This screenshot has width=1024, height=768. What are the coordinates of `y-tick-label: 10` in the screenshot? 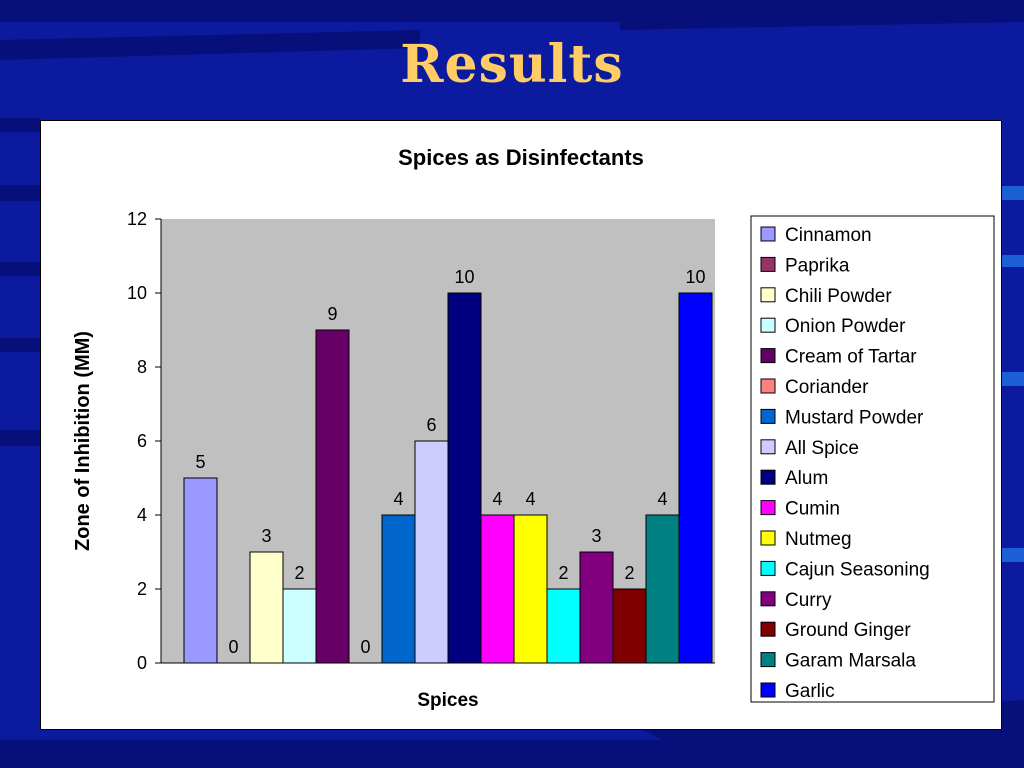 It's located at (137, 293).